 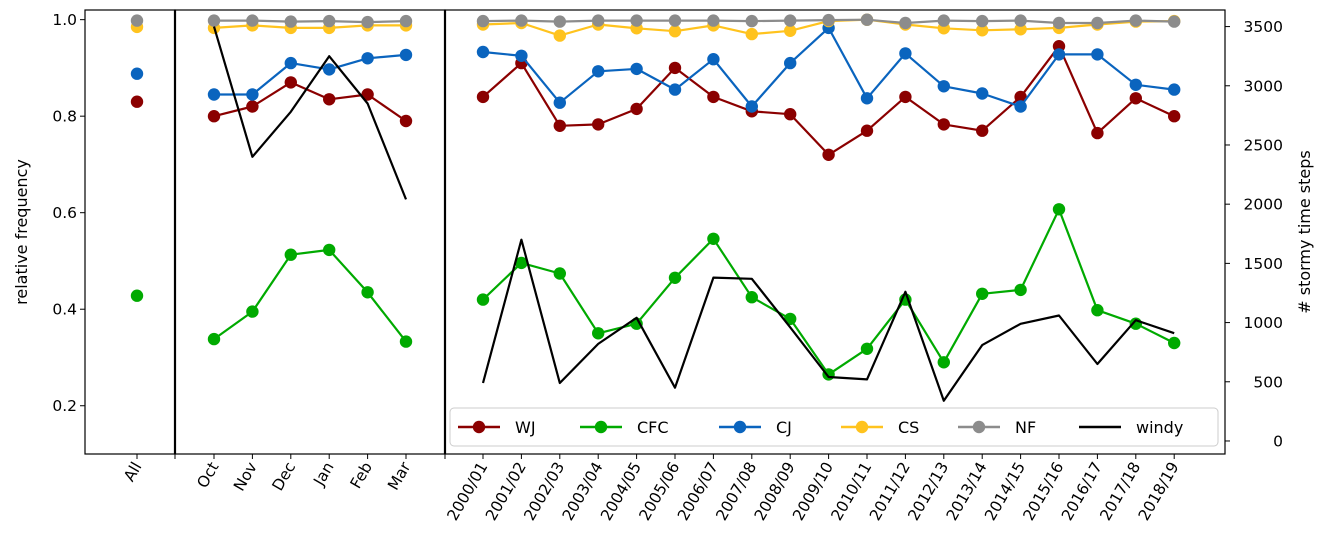 What do you see at coordinates (324, 474) in the screenshot?
I see `x-tick-label: Jan` at bounding box center [324, 474].